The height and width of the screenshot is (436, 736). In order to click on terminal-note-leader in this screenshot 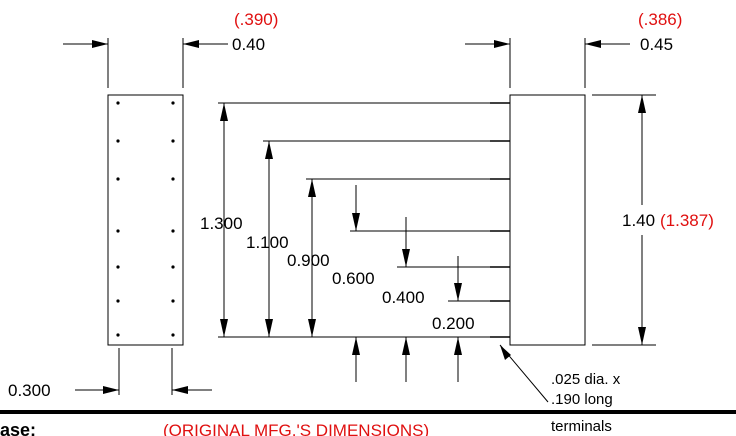, I will do `click(524, 373)`.